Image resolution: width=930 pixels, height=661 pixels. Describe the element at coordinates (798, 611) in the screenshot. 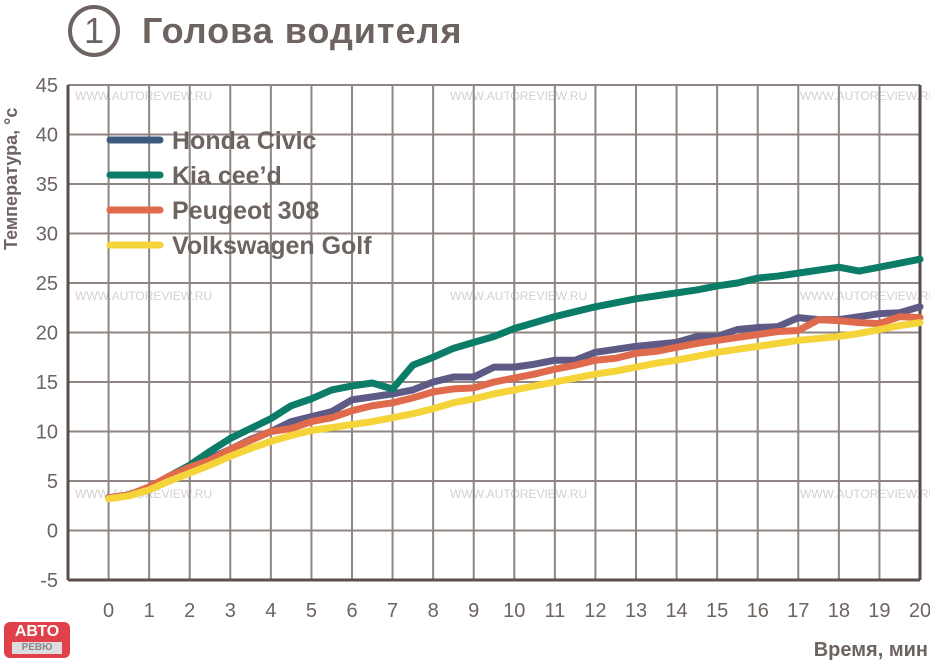

I see `x-tick-label: 17` at that location.